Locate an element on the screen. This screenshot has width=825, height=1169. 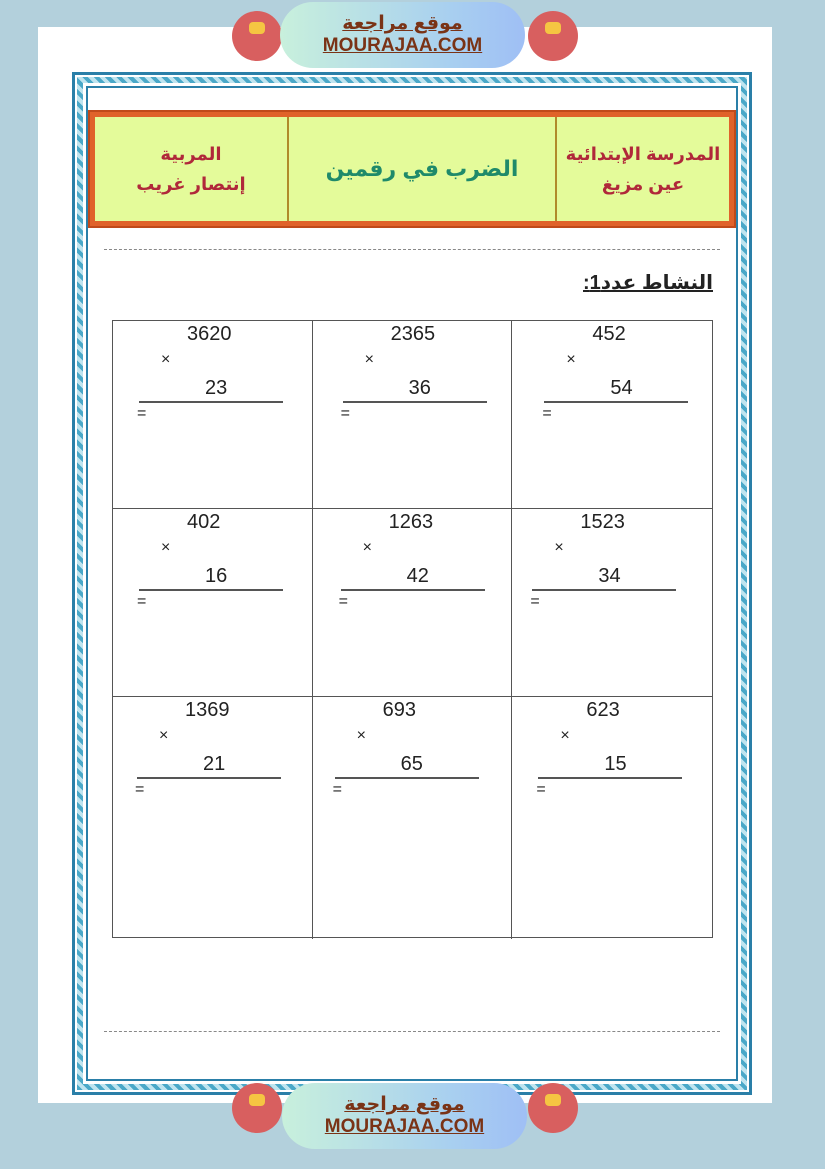
multiplier: 42 is located at coordinates (417, 576).